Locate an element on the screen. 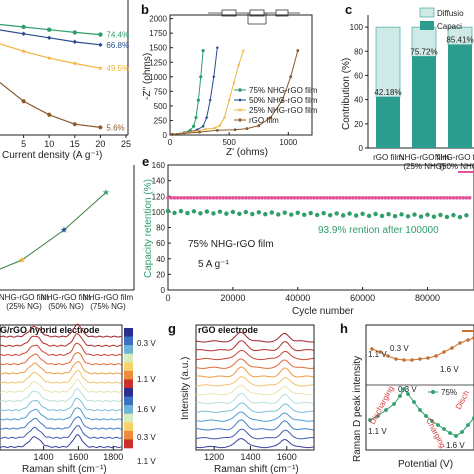 The height and width of the screenshot is (474, 474). panel-b-letter: b is located at coordinates (145, 9).